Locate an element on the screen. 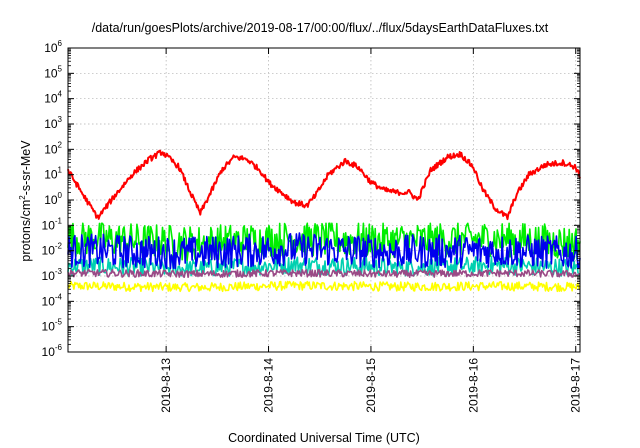  y-tick-label: 10⁻² is located at coordinates (52, 250).